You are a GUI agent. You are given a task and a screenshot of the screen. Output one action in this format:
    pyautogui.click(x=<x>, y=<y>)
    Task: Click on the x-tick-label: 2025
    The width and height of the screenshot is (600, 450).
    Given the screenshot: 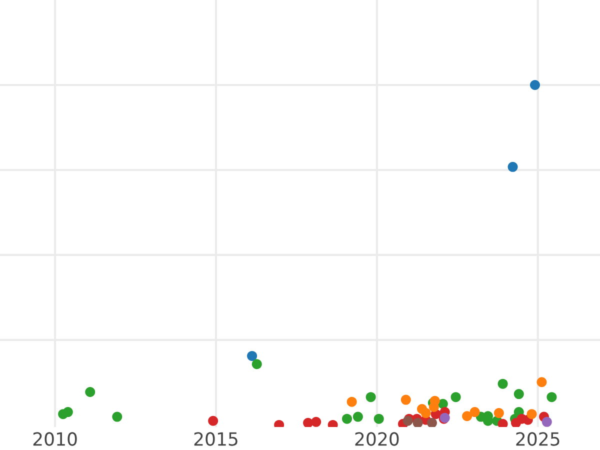 What is the action you would take?
    pyautogui.click(x=538, y=439)
    